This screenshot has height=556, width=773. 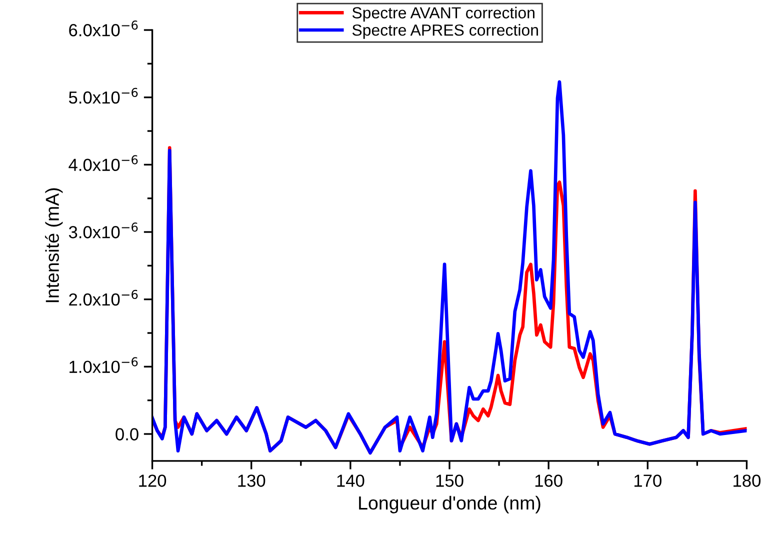 What do you see at coordinates (103, 163) in the screenshot?
I see `y-tick-label: 4.0x10$^{−6}$` at bounding box center [103, 163].